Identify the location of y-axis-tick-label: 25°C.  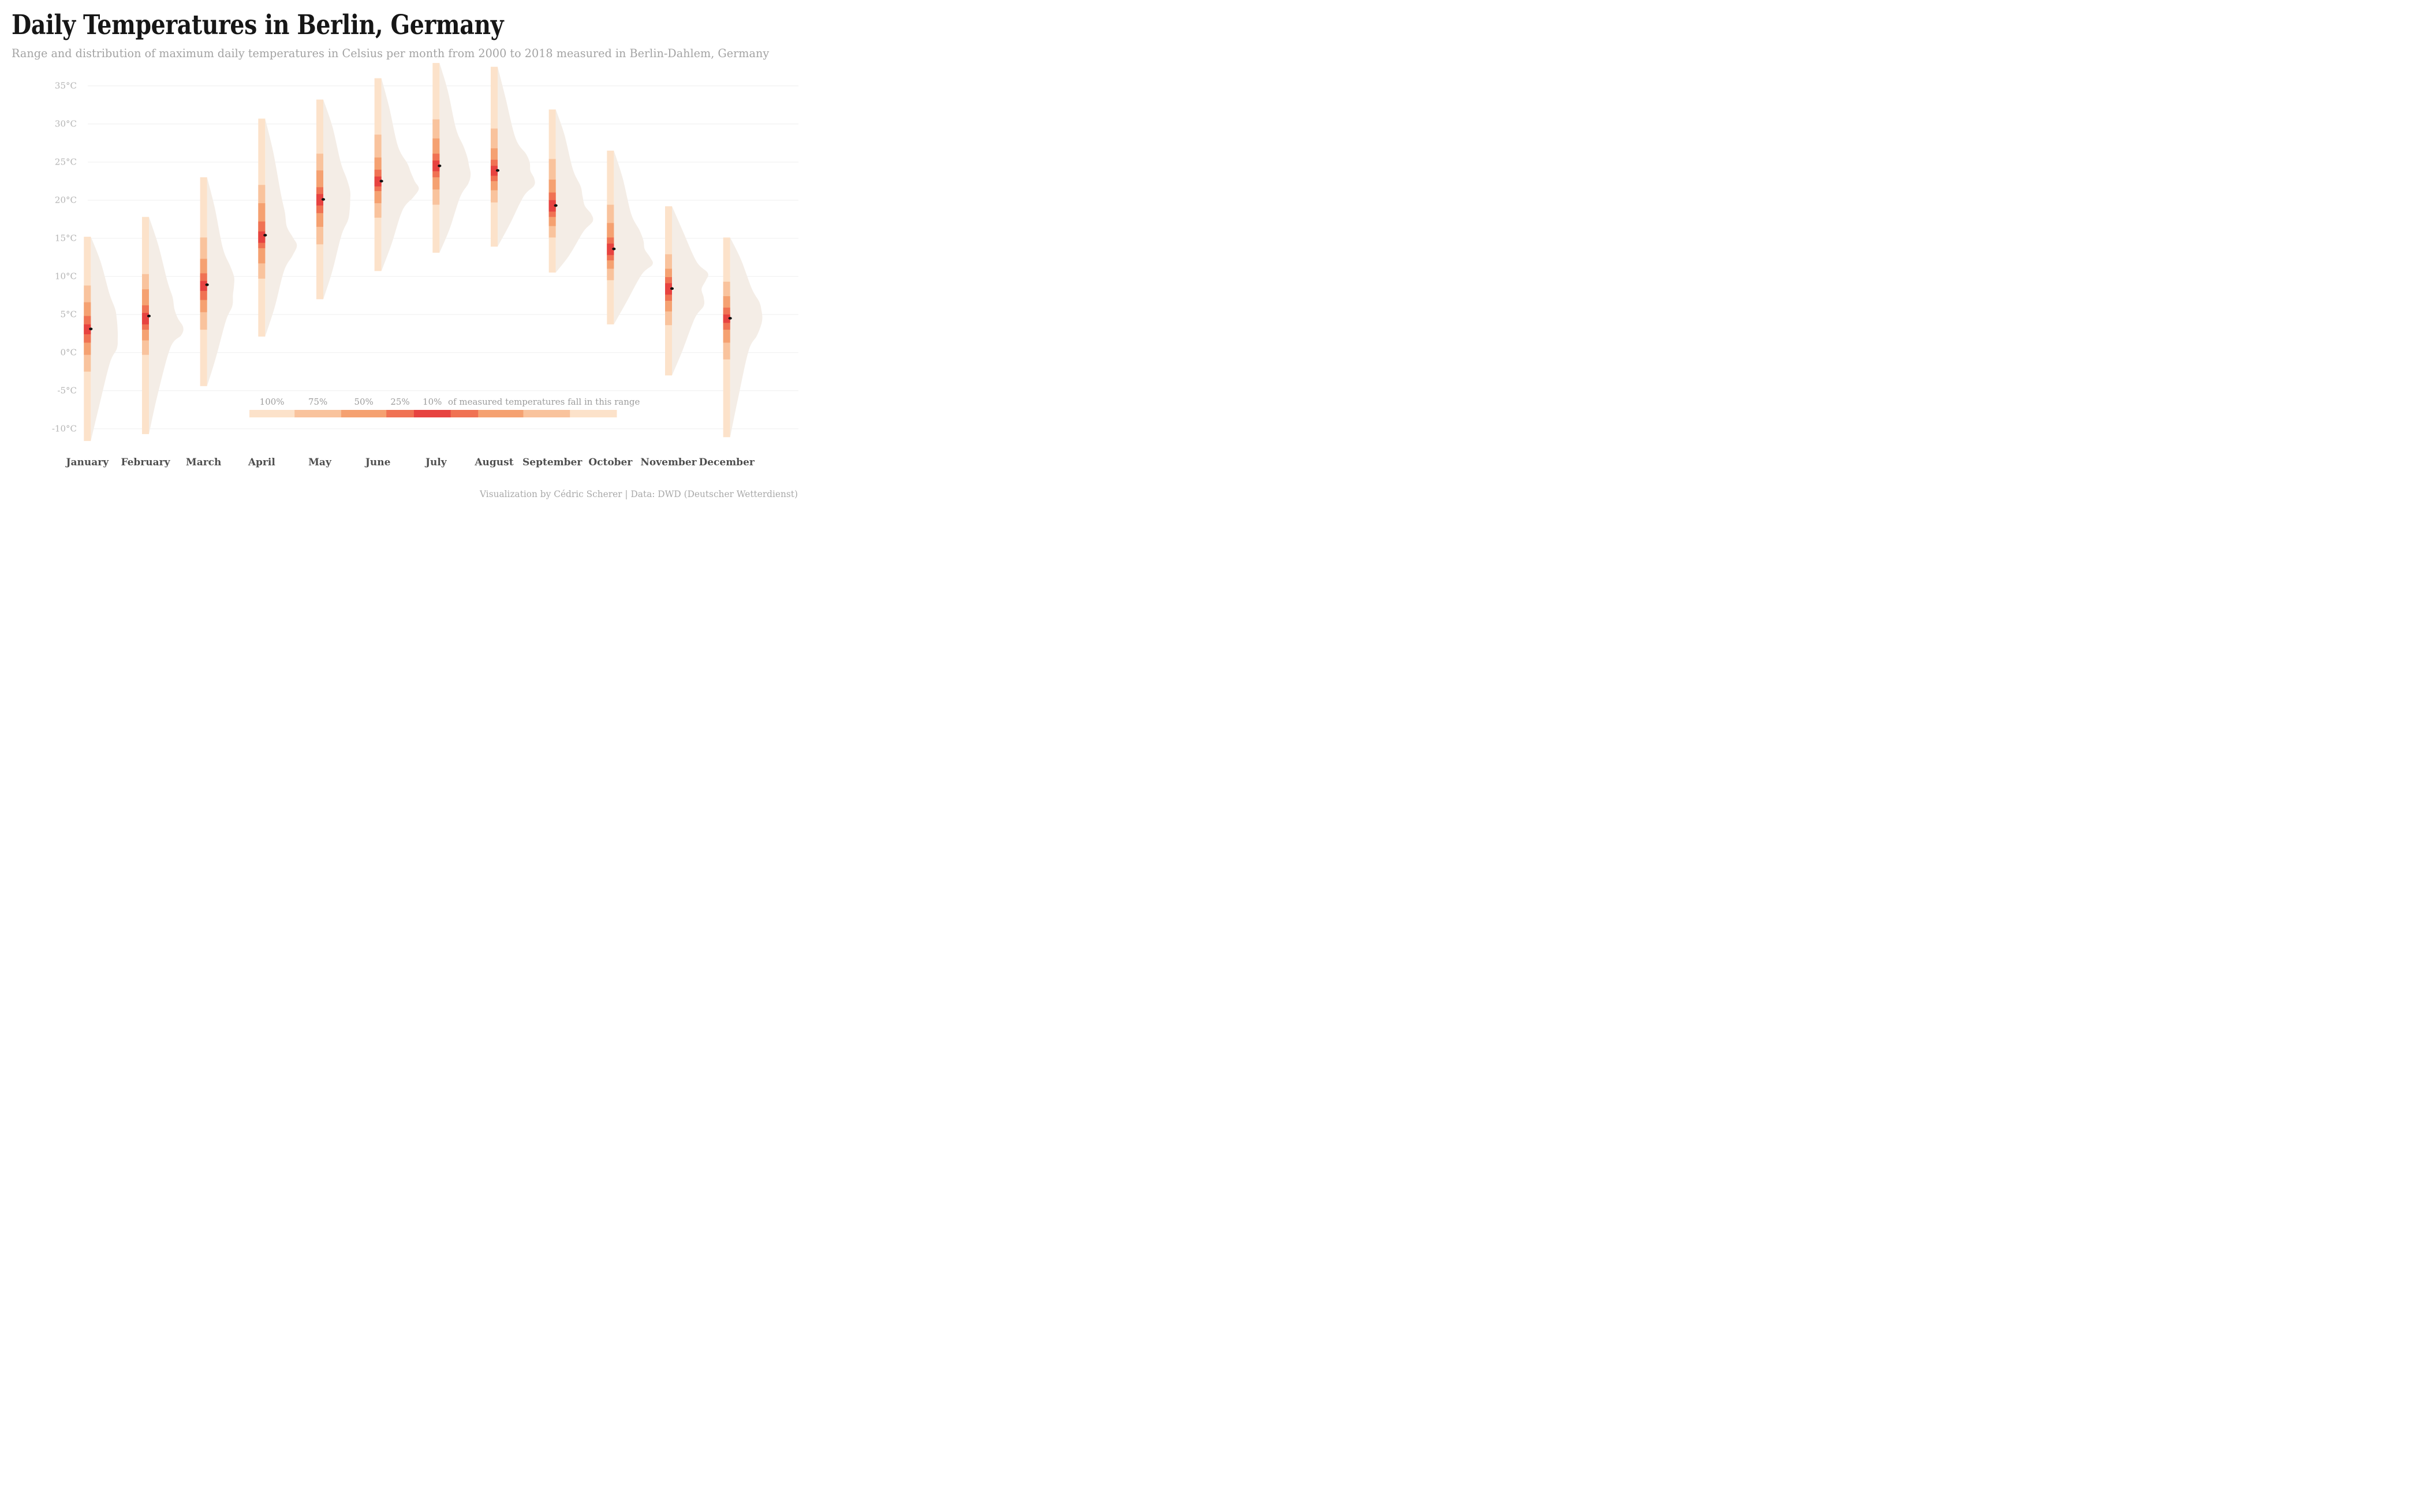
(66, 162).